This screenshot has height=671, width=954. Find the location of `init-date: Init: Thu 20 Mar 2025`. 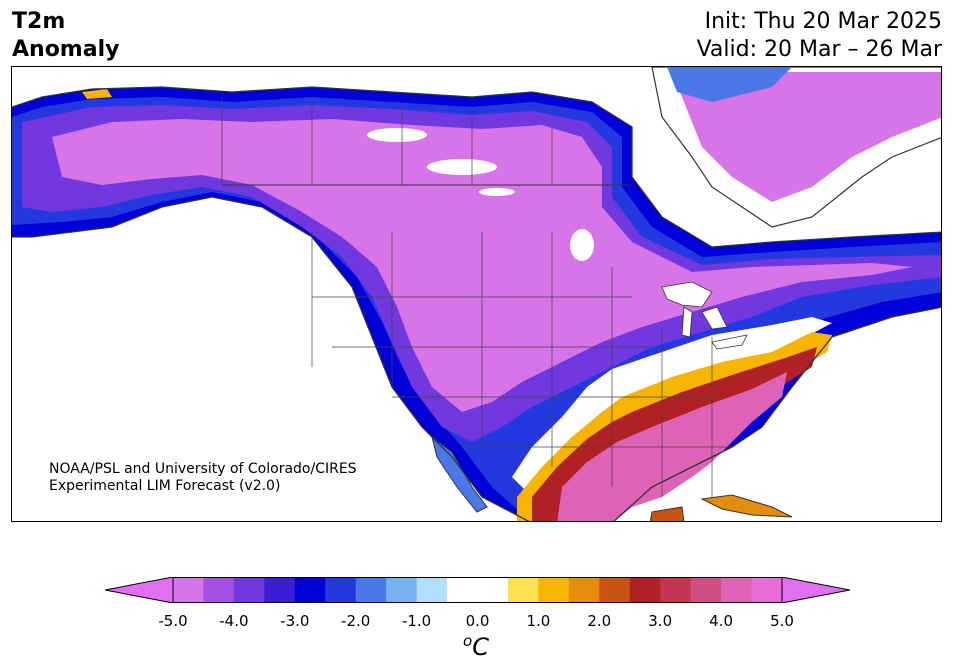

init-date: Init: Thu 20 Mar 2025 is located at coordinates (823, 21).